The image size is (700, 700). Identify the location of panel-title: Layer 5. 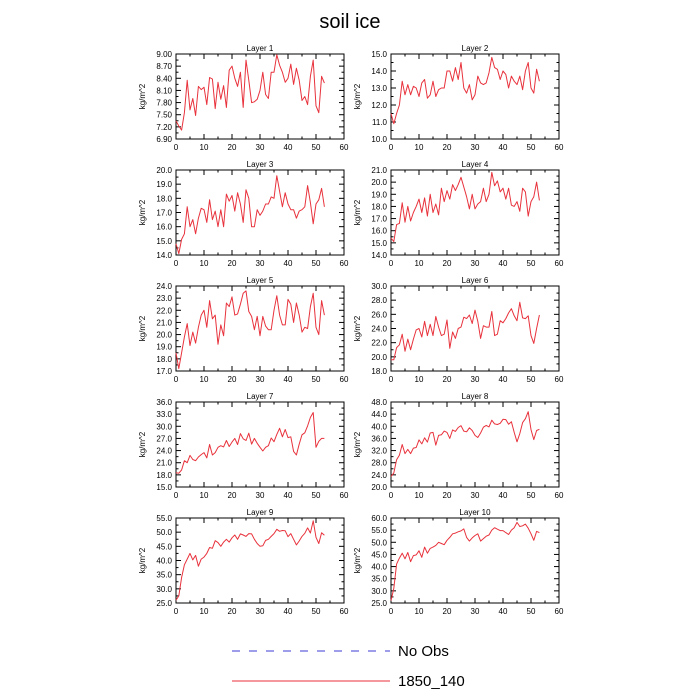
(260, 280).